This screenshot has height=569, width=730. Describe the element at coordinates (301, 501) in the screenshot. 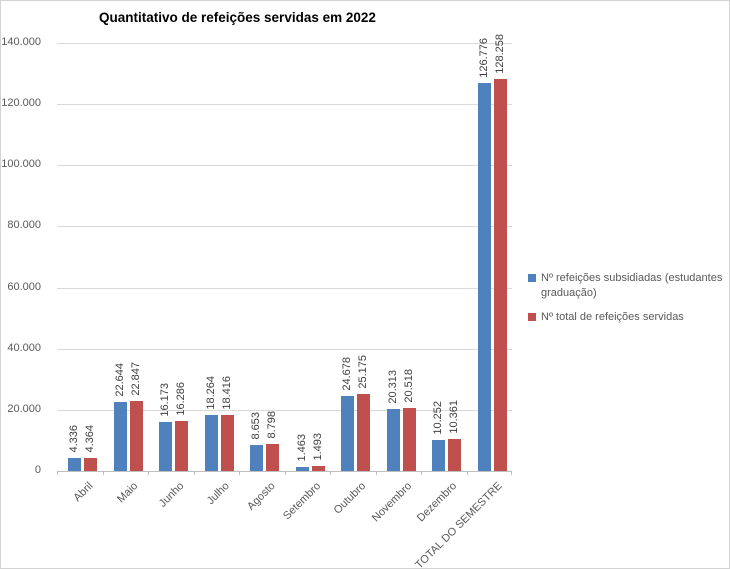

I see `x-category-label: Setembro` at that location.